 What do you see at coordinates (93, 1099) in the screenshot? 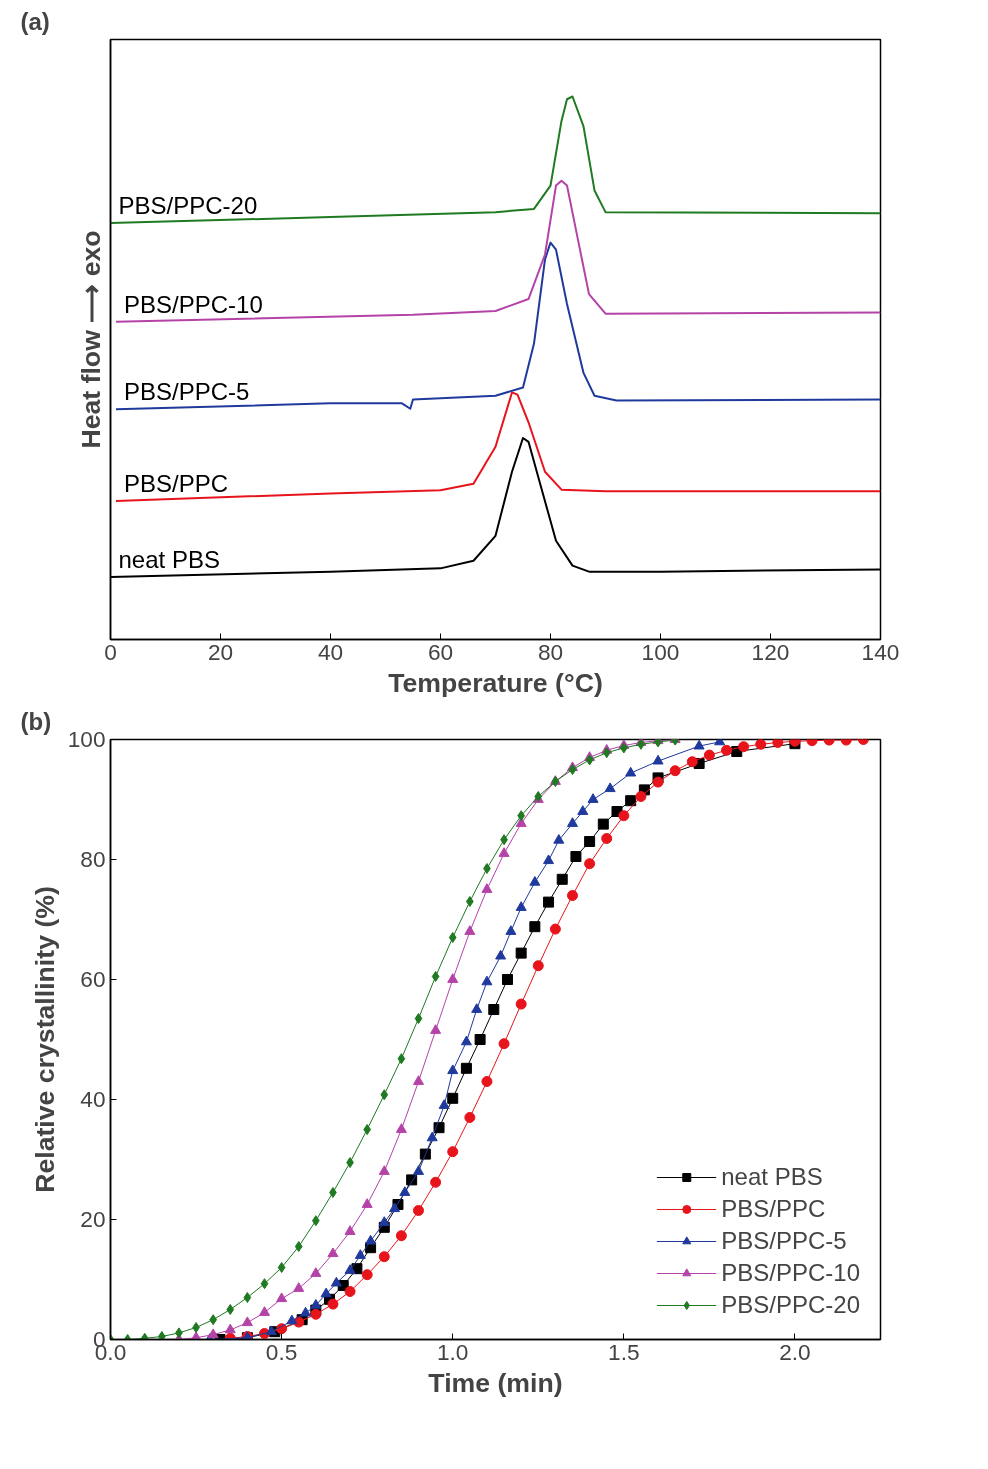
I see `y-tick-label: 40` at bounding box center [93, 1099].